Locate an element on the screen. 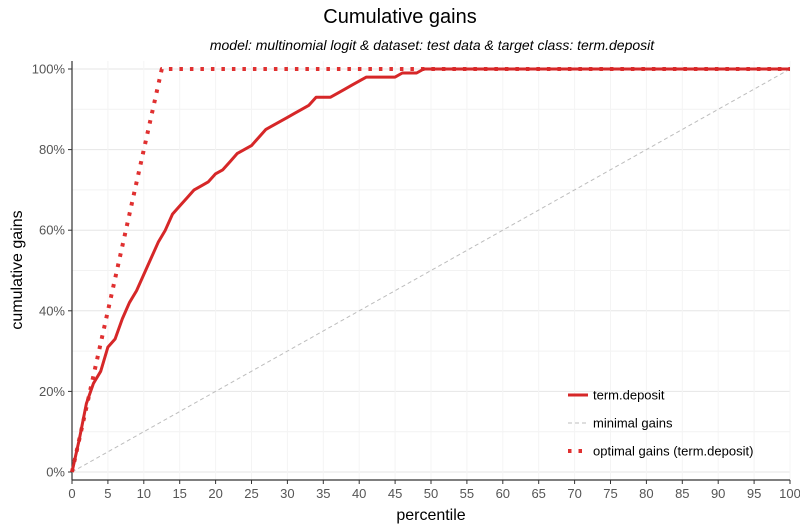  x-tick-label: 60 is located at coordinates (503, 493).